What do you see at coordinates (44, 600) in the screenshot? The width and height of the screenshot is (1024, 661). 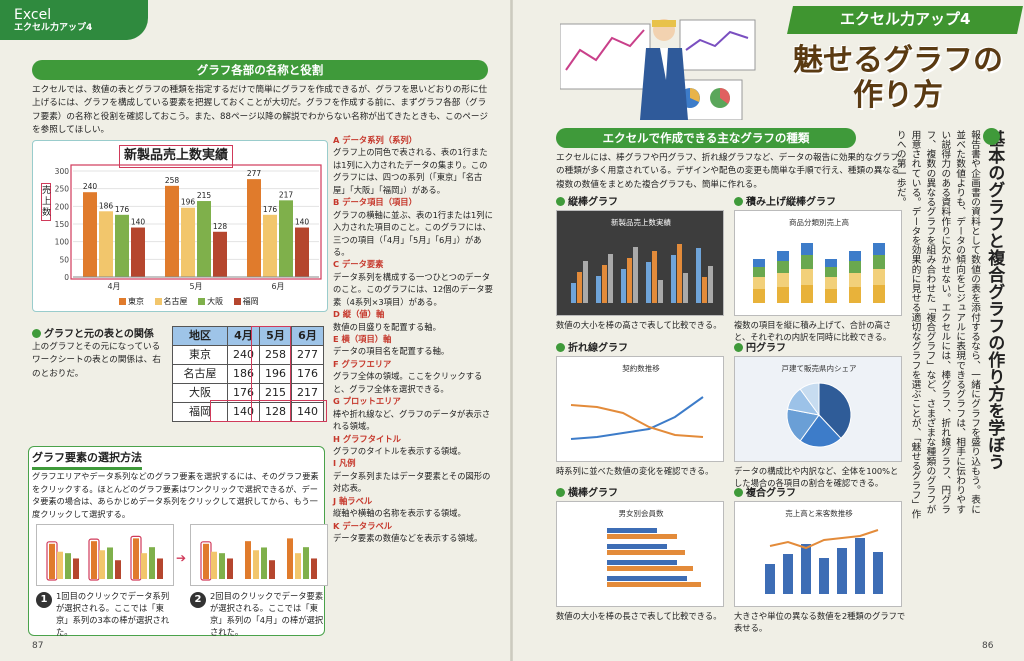 I see `step-1-number: 1` at bounding box center [44, 600].